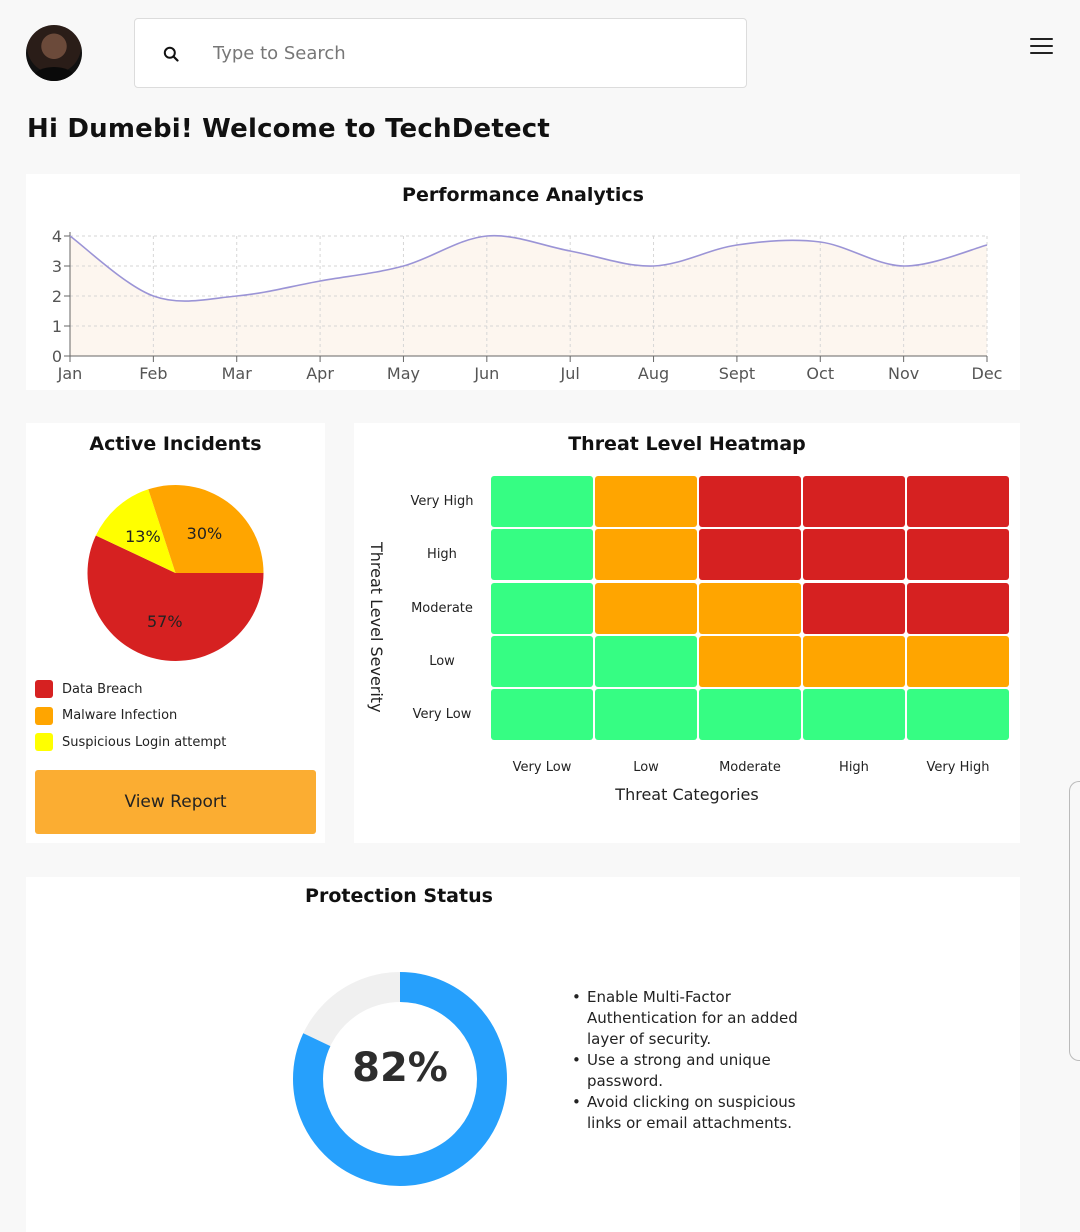  Describe the element at coordinates (237, 373) in the screenshot. I see `x-tick-label: Mar` at that location.